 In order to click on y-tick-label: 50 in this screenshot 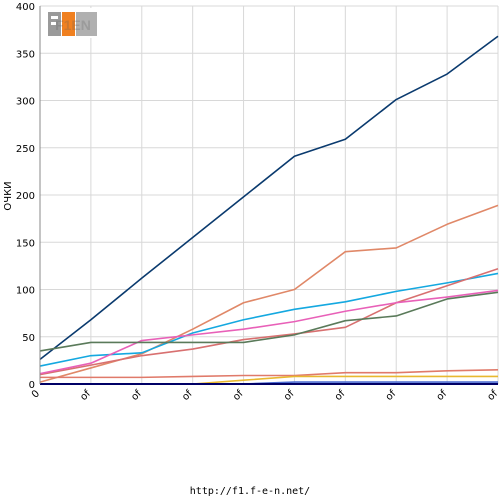, I will do `click(28, 338)`.